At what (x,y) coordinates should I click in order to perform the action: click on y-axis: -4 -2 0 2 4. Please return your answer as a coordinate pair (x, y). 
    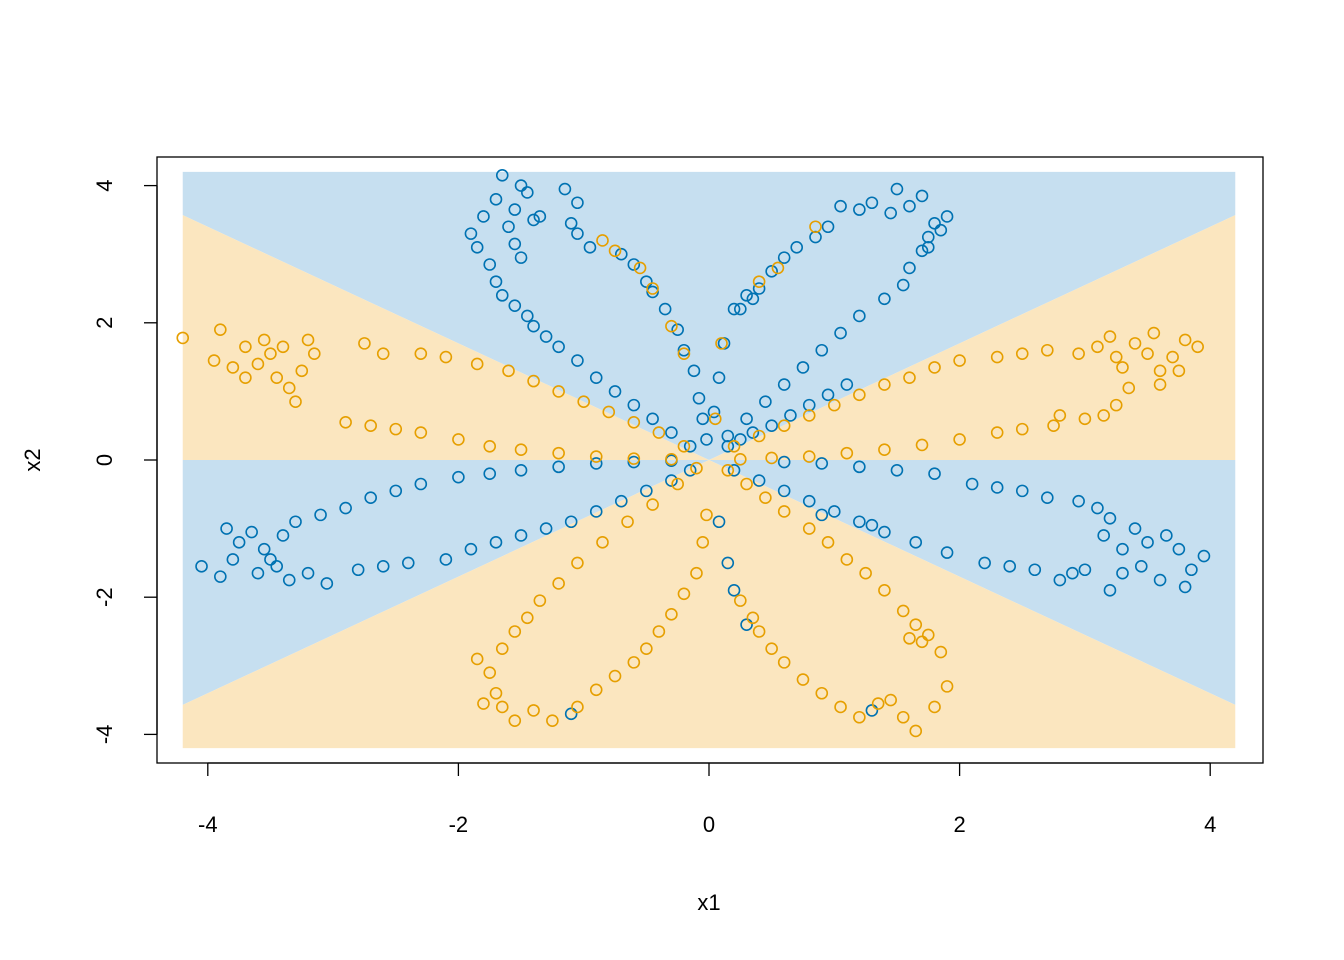
    Looking at the image, I should click on (125, 461).